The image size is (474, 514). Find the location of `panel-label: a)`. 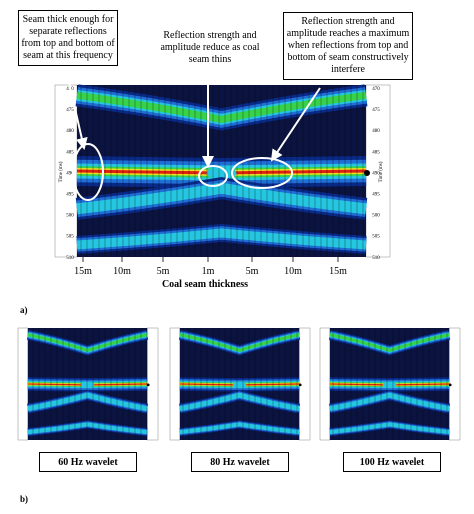

panel-label: a) is located at coordinates (24, 310).